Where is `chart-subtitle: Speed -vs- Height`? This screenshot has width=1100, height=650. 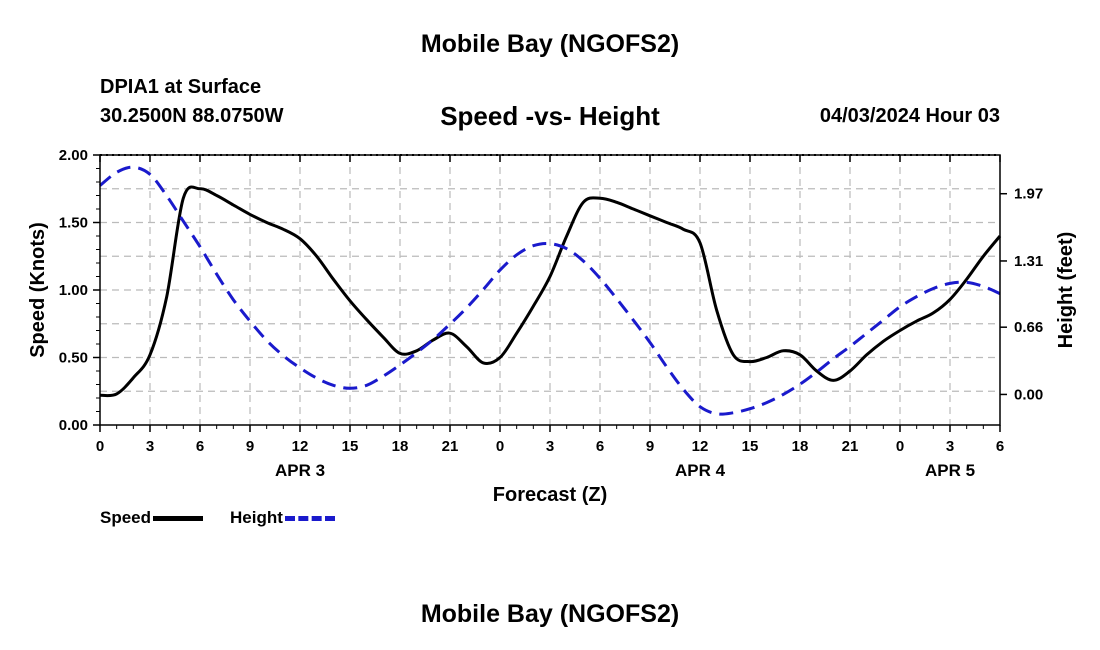
chart-subtitle: Speed -vs- Height is located at coordinates (550, 116).